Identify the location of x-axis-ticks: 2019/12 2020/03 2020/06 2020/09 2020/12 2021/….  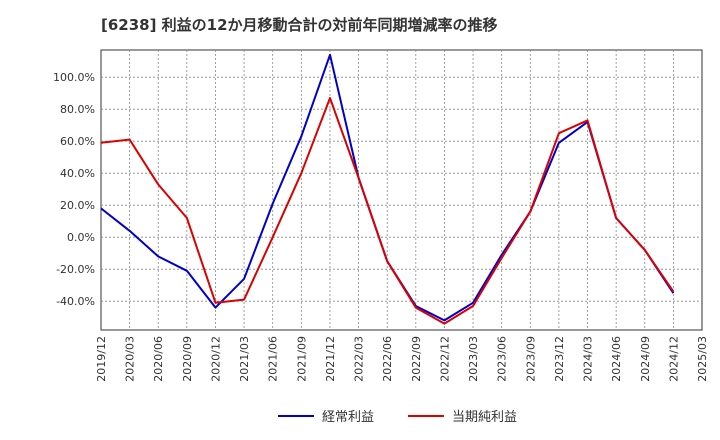
(402, 359).